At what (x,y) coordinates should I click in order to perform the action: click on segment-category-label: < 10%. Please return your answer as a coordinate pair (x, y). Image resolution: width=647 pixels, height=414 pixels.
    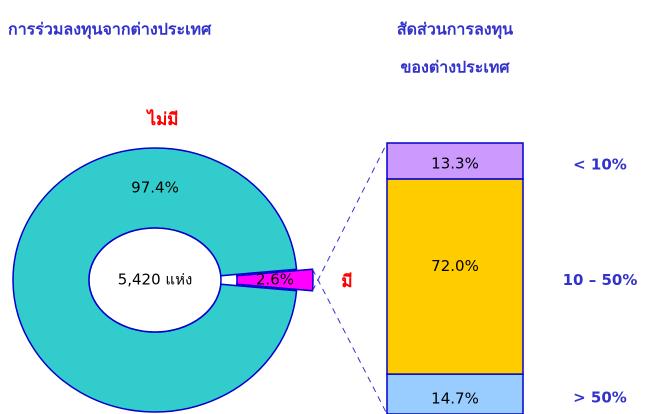
    Looking at the image, I should click on (600, 165).